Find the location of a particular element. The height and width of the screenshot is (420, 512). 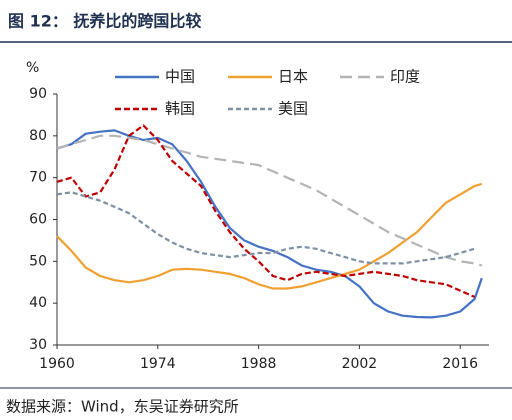

legend-label: 印度 is located at coordinates (405, 77).